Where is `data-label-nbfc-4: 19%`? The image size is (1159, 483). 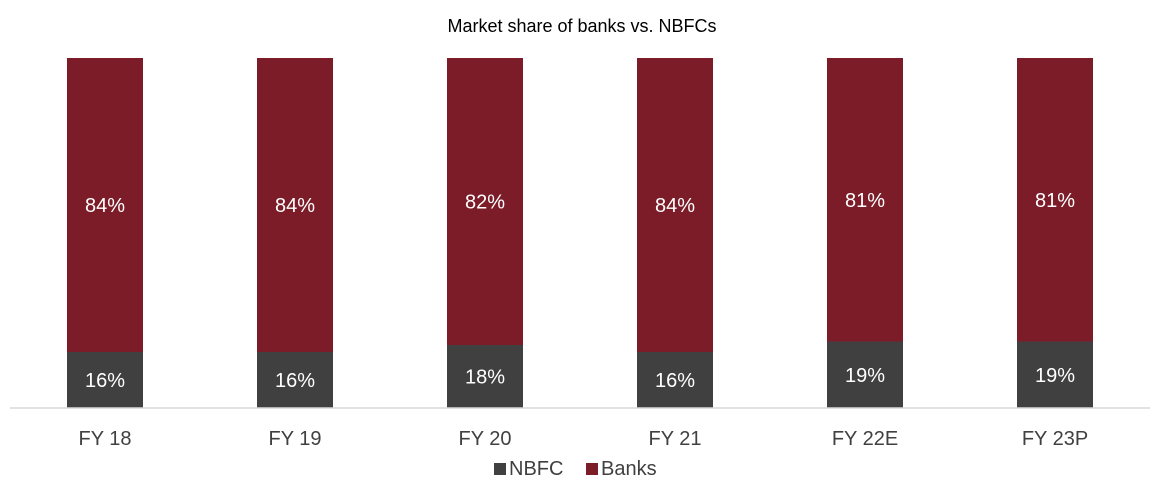
data-label-nbfc-4: 19% is located at coordinates (865, 376).